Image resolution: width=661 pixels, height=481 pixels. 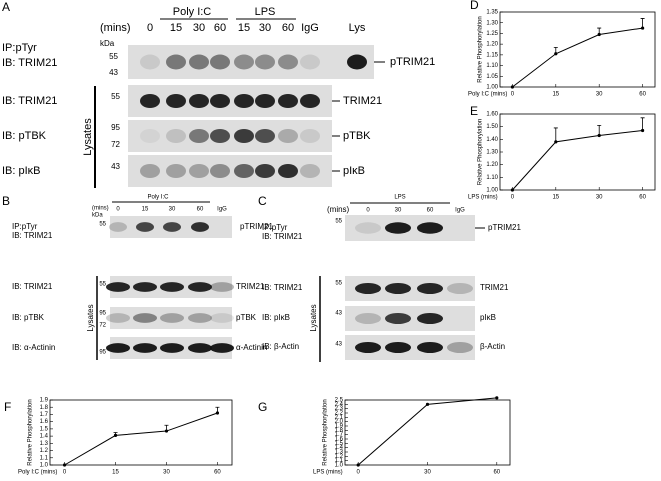 I want to click on label: Lysates, so click(x=313, y=317).